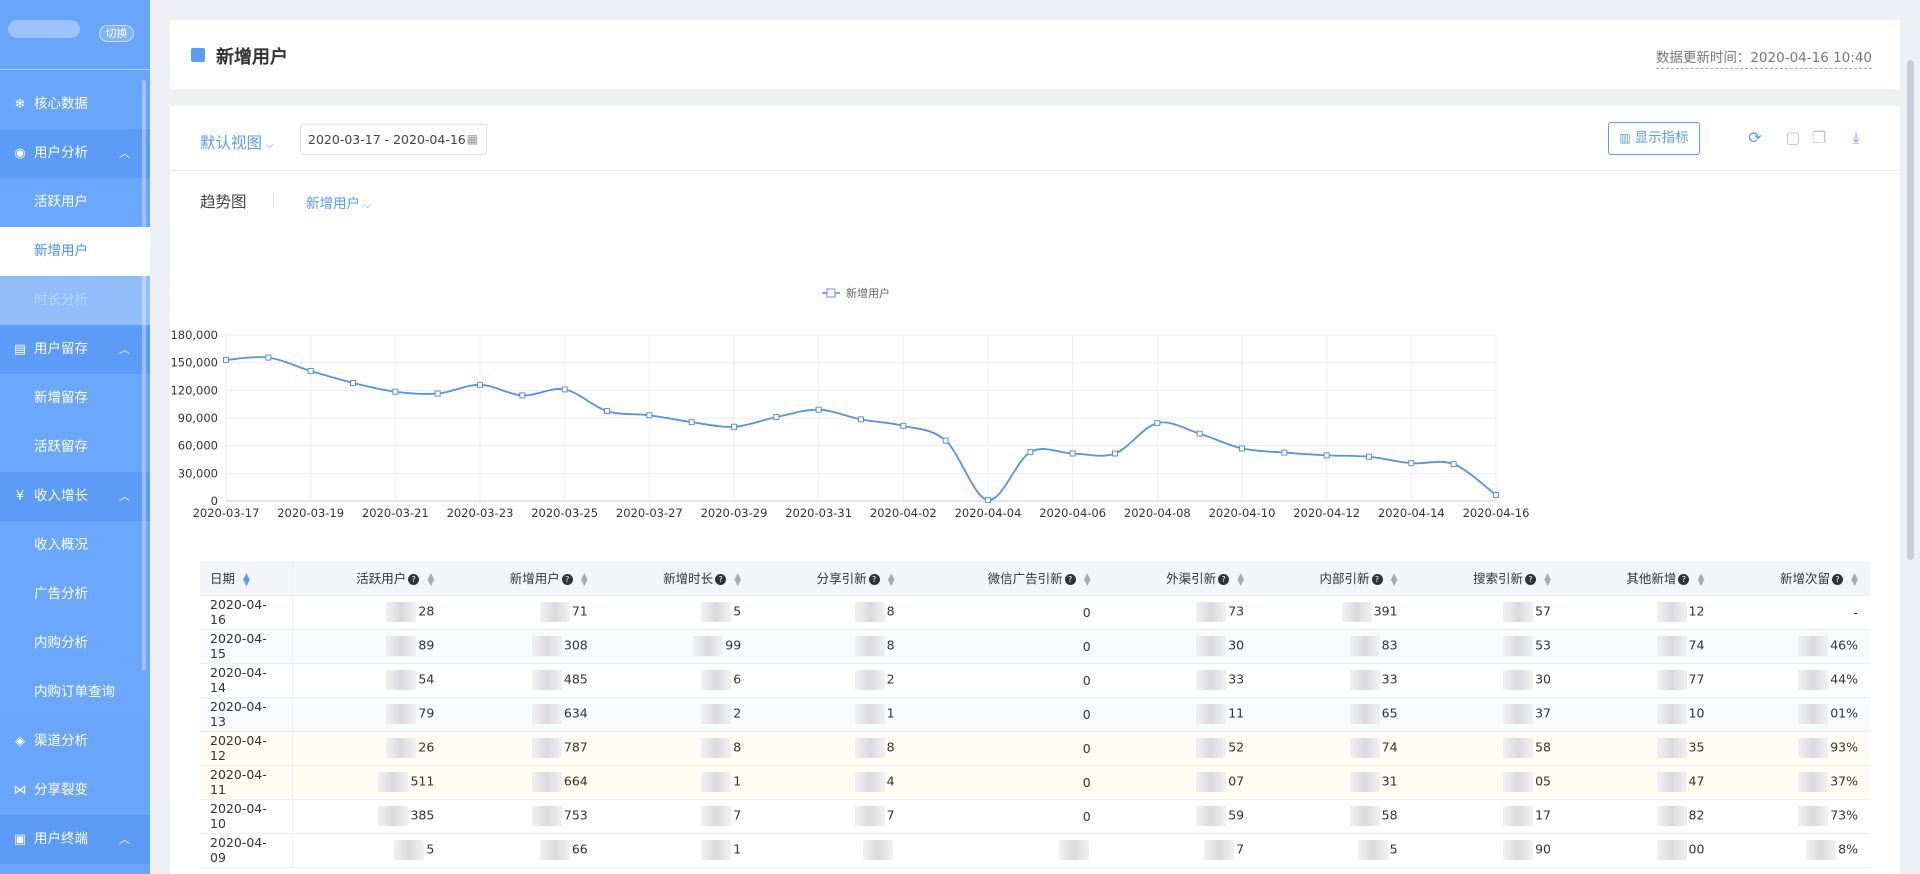 The height and width of the screenshot is (874, 1920). I want to click on table-cell: 65, so click(1333, 714).